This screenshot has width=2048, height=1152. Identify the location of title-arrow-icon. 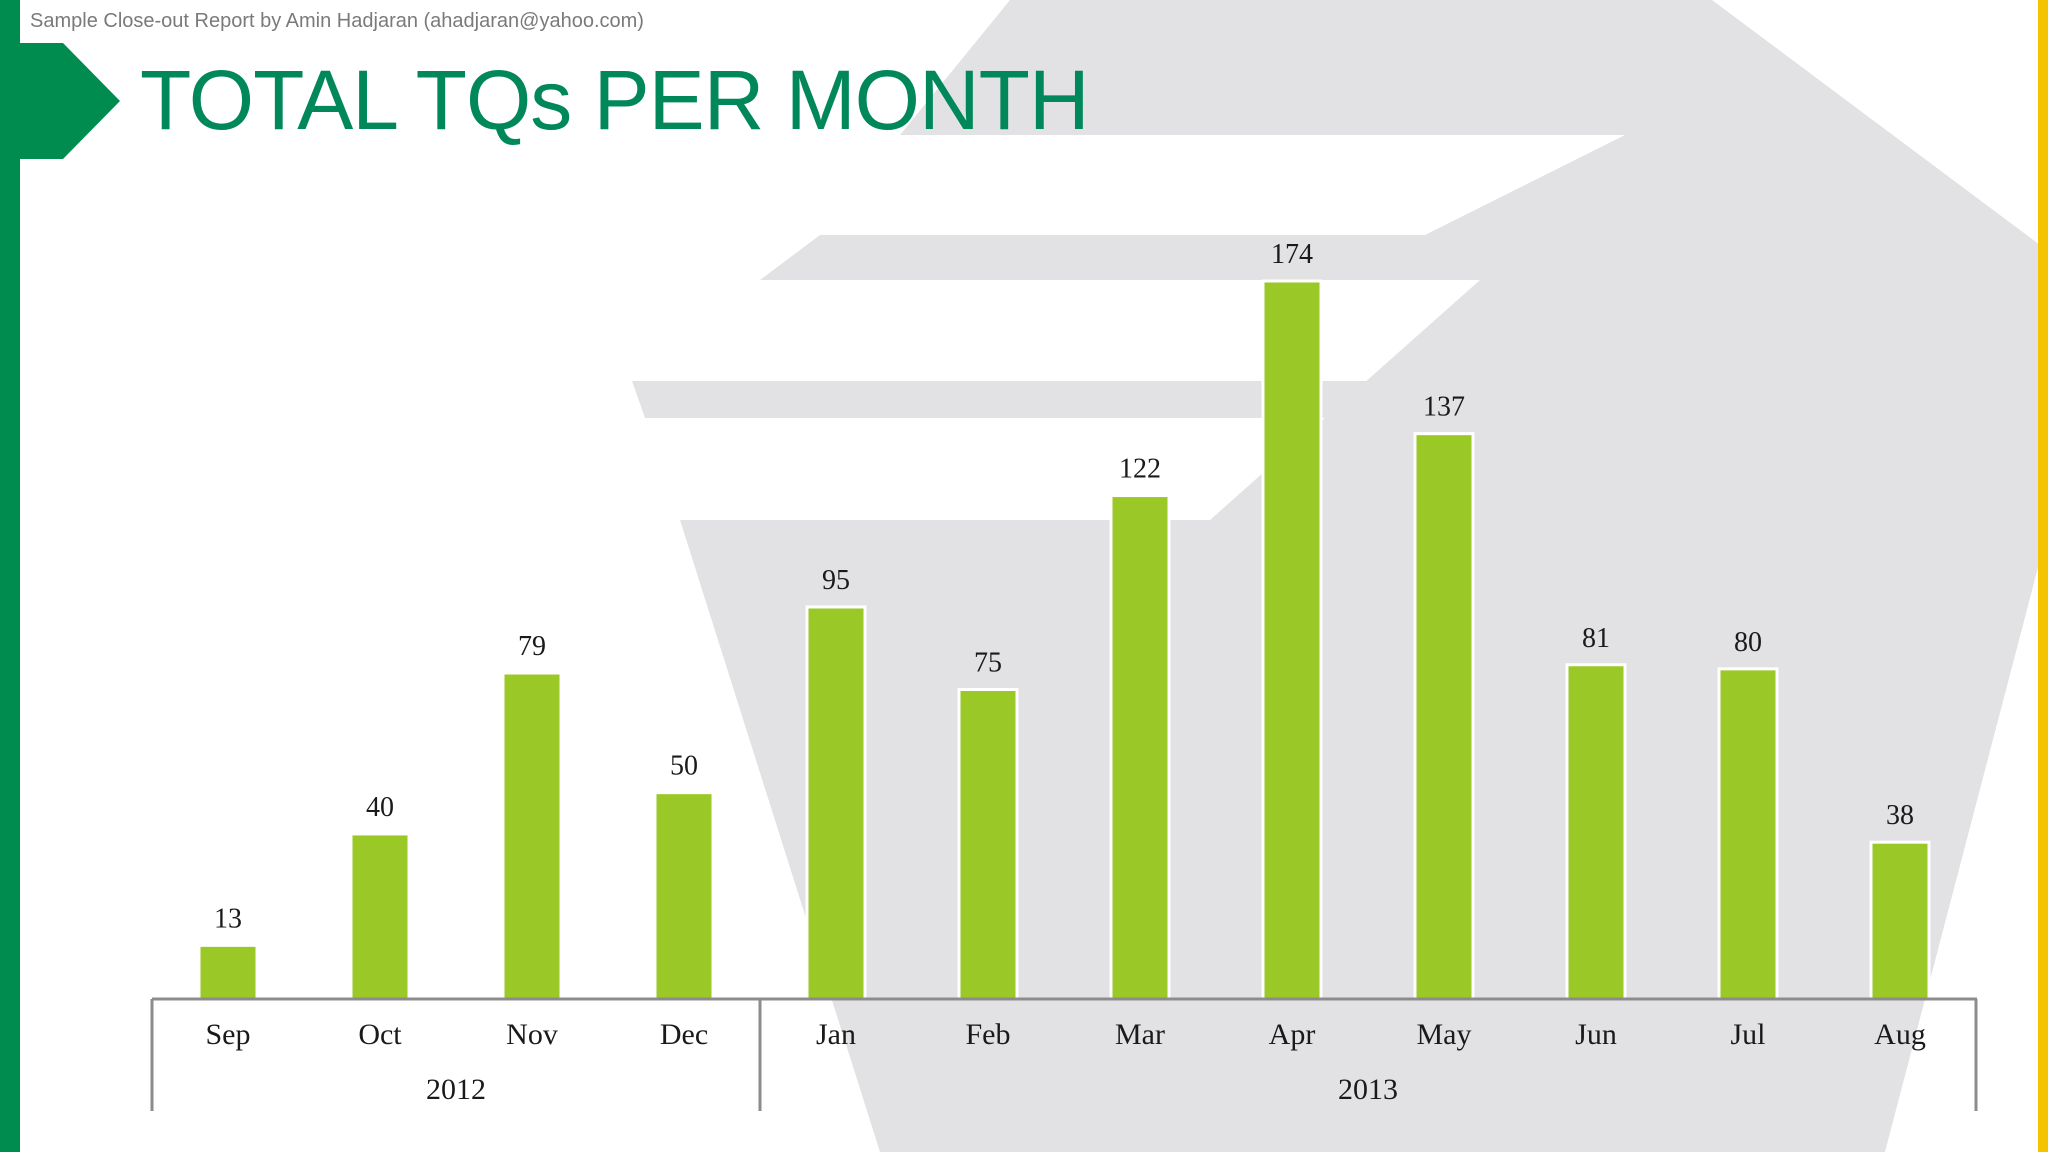
(70, 101).